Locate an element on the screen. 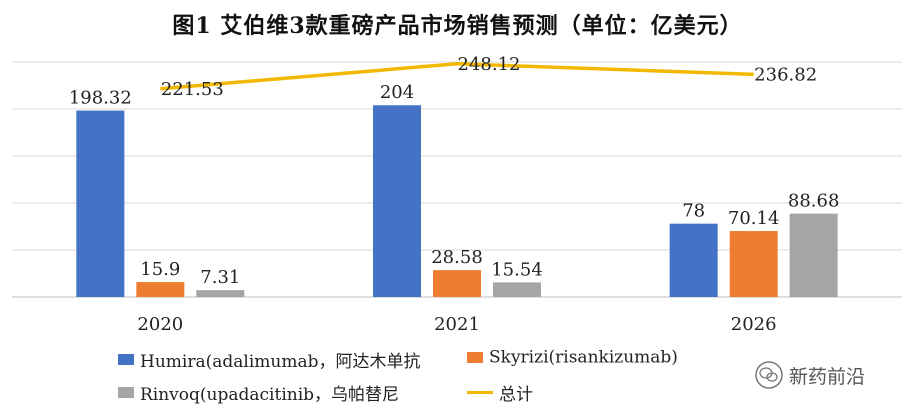  chart-title: 图1 艾伯维3款重磅产品市场销售预测（单位：亿美元） is located at coordinates (457, 26).